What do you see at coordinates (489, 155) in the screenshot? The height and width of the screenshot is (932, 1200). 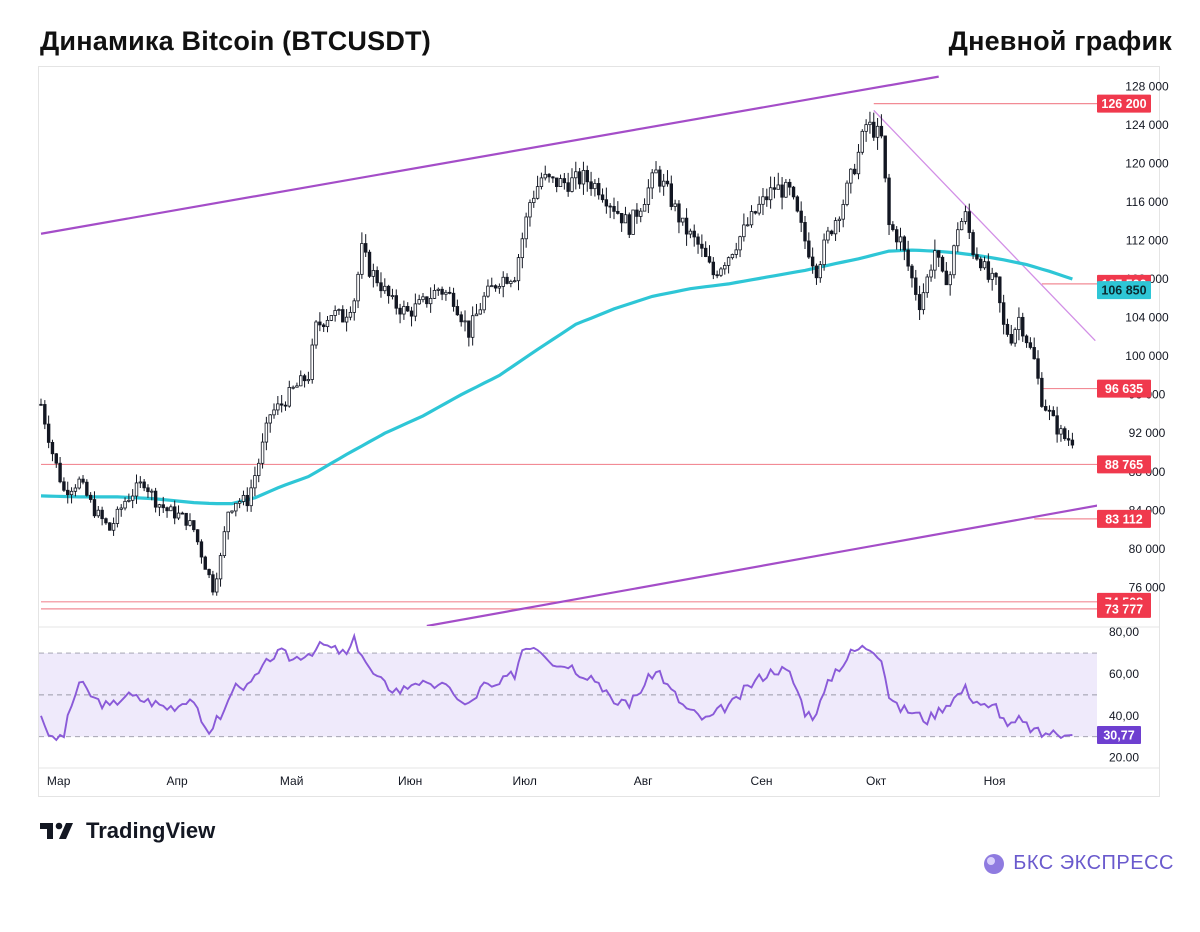 I see `channel-upper-line` at bounding box center [489, 155].